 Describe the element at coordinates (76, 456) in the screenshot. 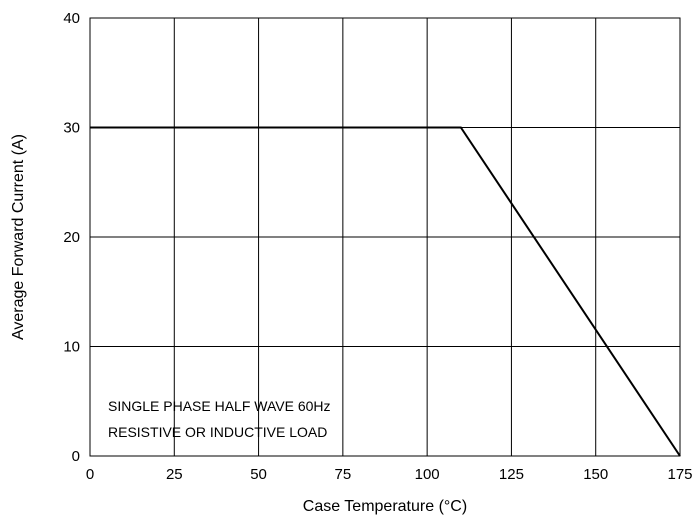

I see `y-tick-label: 0` at that location.